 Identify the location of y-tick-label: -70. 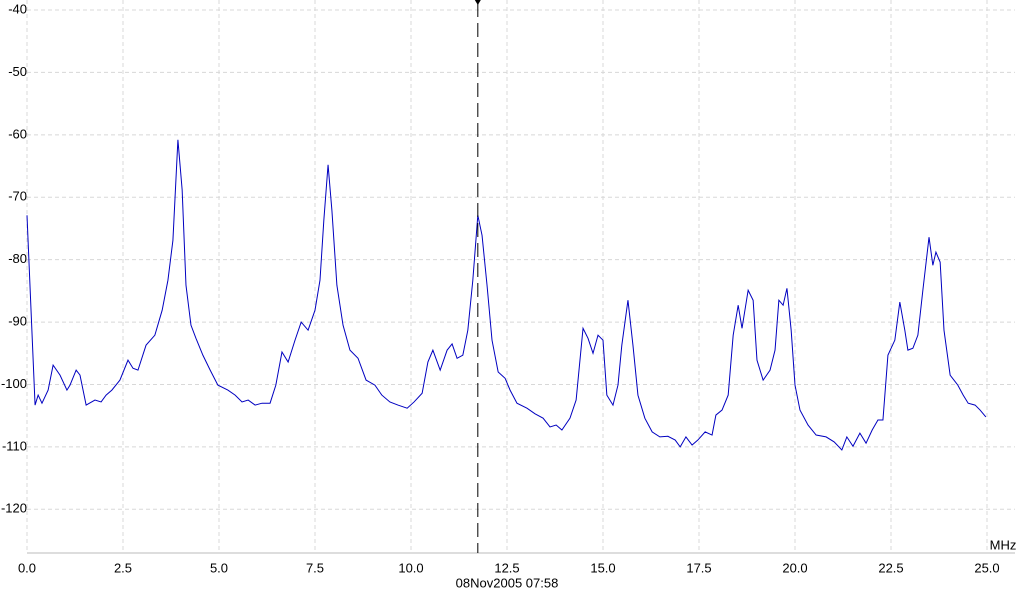
(17, 196).